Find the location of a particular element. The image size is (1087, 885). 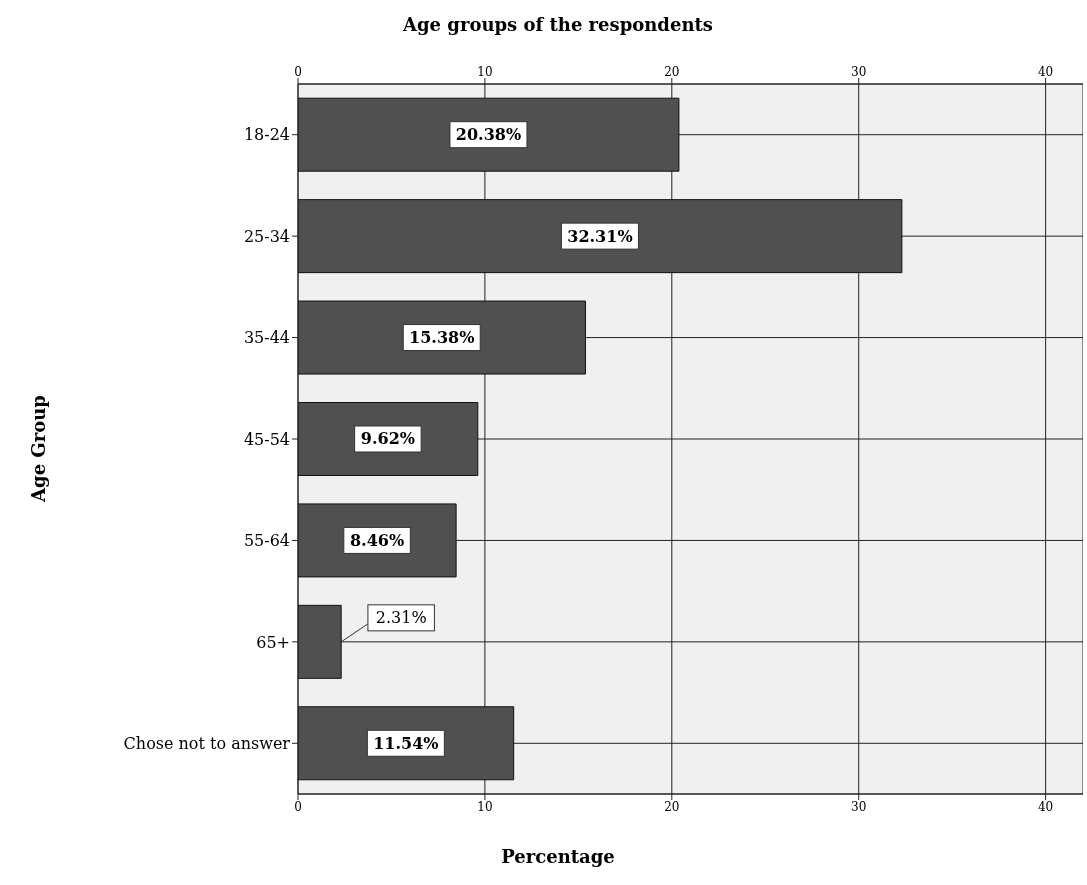

x2-tick-label: 30 is located at coordinates (859, 806).